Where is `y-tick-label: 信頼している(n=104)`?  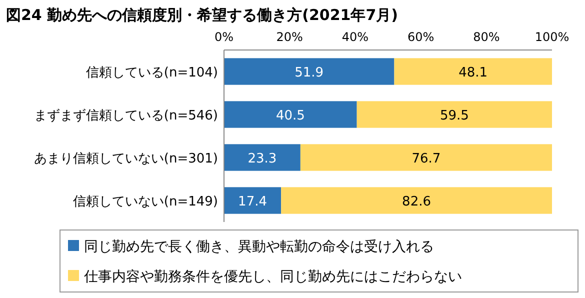 y-tick-label: 信頼している(n=104) is located at coordinates (152, 73).